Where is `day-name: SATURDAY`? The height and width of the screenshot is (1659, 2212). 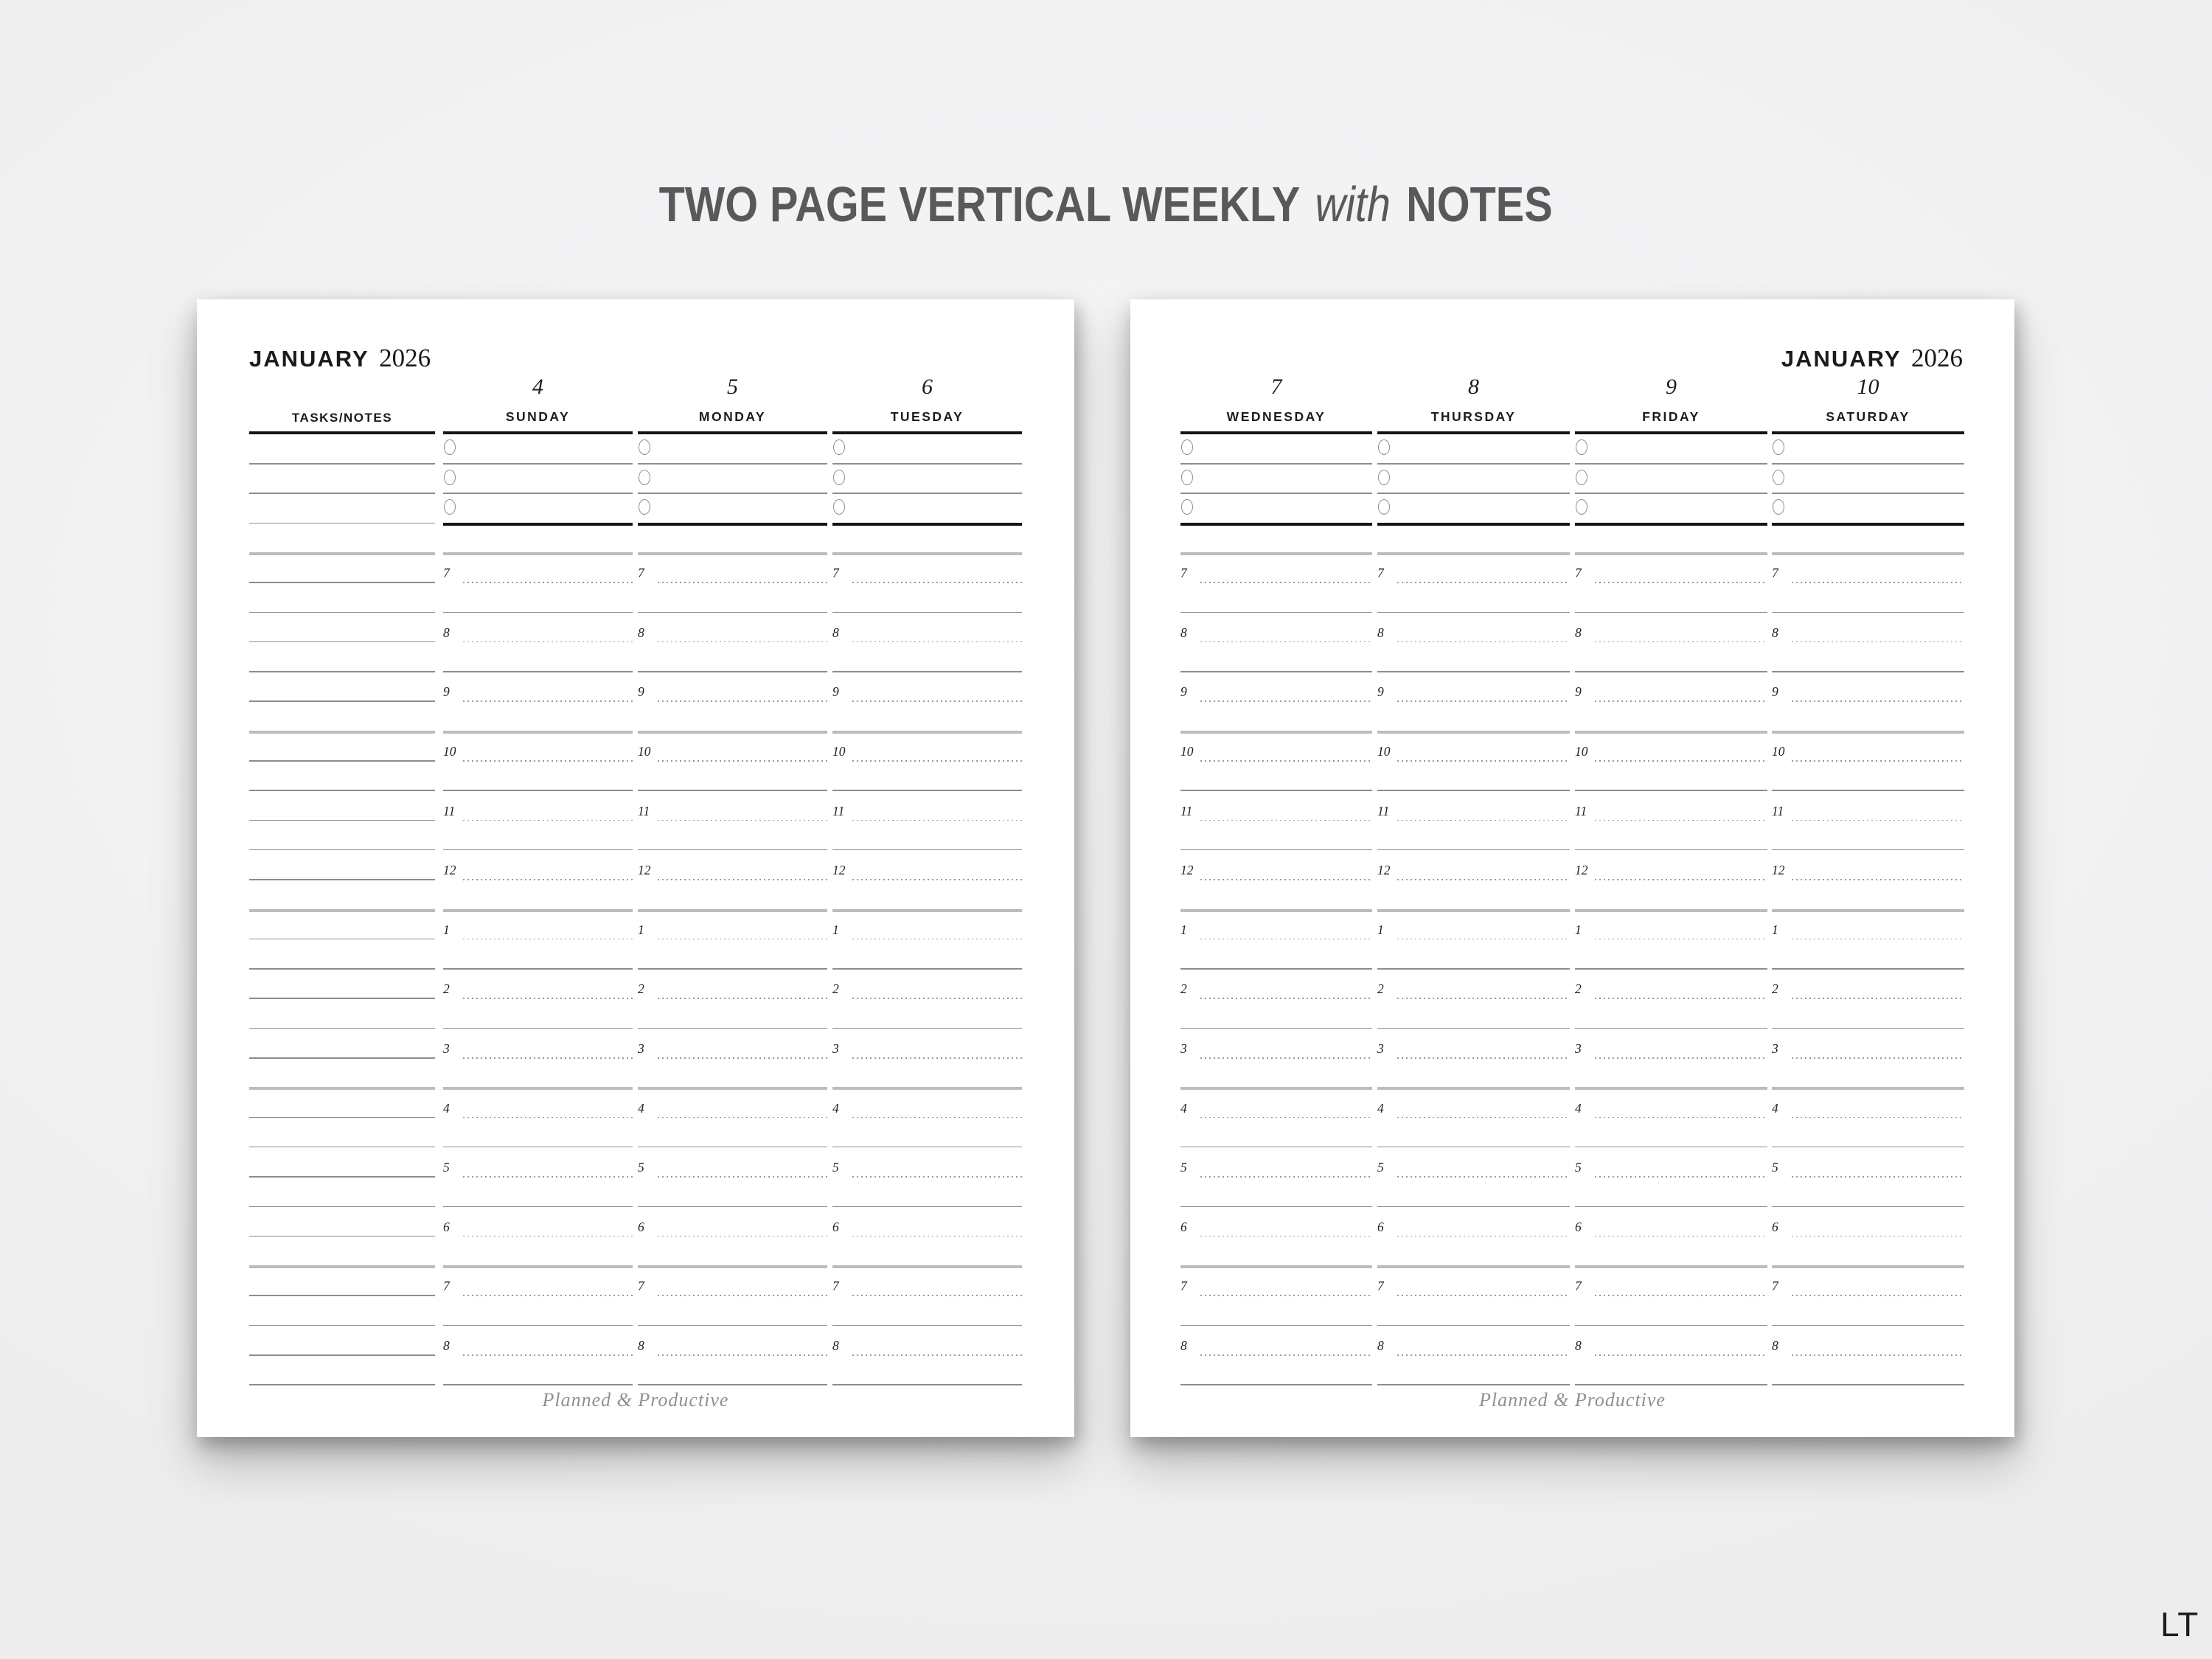 day-name: SATURDAY is located at coordinates (1868, 416).